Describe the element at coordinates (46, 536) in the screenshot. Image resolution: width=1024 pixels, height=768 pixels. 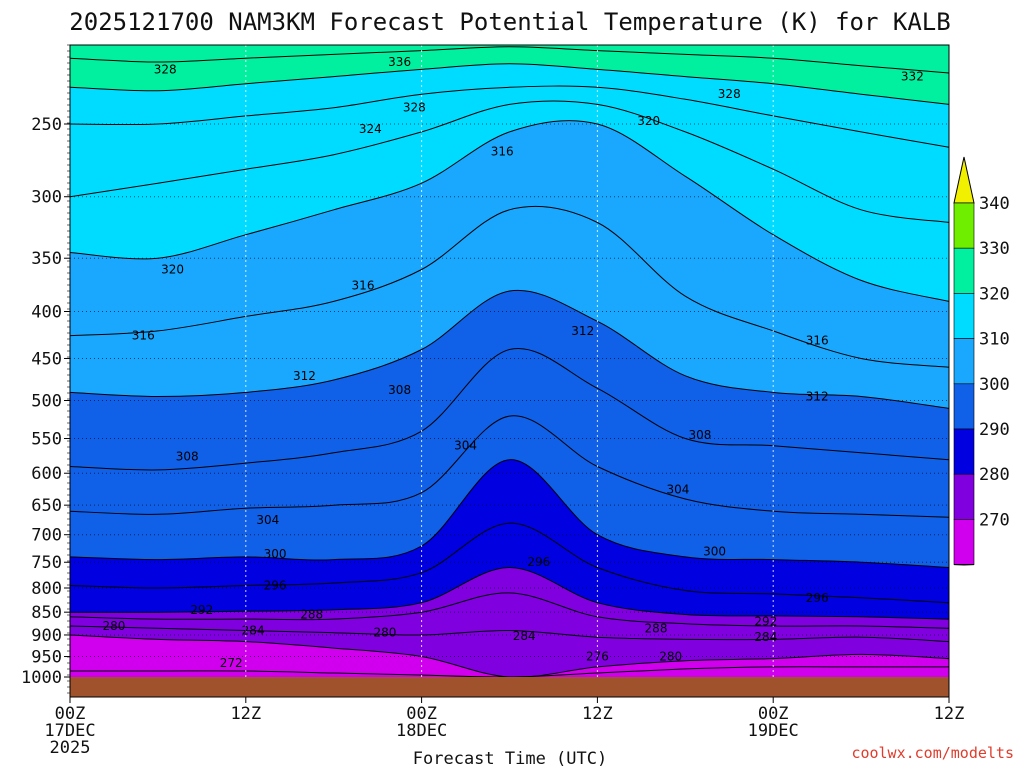
I see `y-tick-label: 700` at that location.